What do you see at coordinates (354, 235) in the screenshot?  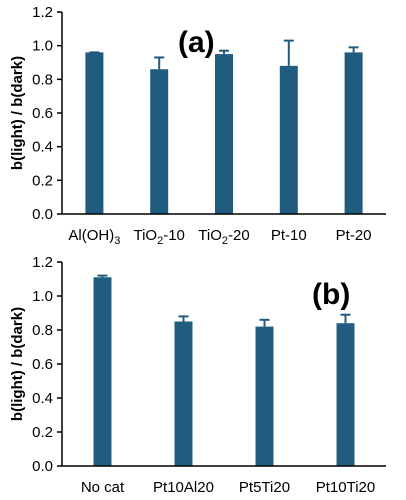 I see `x-tick-label: Pt-20` at bounding box center [354, 235].